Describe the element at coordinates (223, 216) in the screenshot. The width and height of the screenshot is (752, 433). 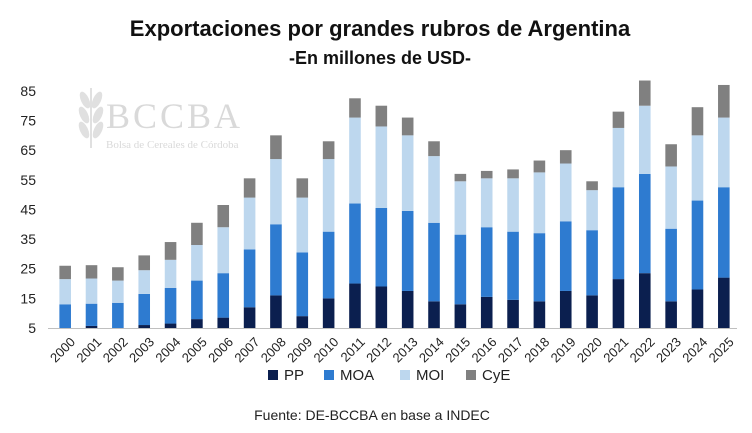
I see `bar-cye-2006` at that location.